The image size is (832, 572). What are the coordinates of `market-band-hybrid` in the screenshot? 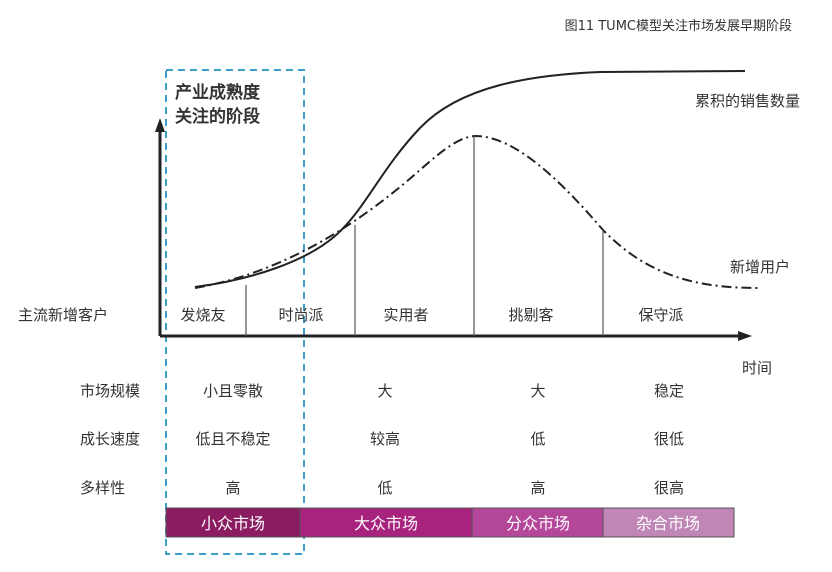 It's located at (668, 522).